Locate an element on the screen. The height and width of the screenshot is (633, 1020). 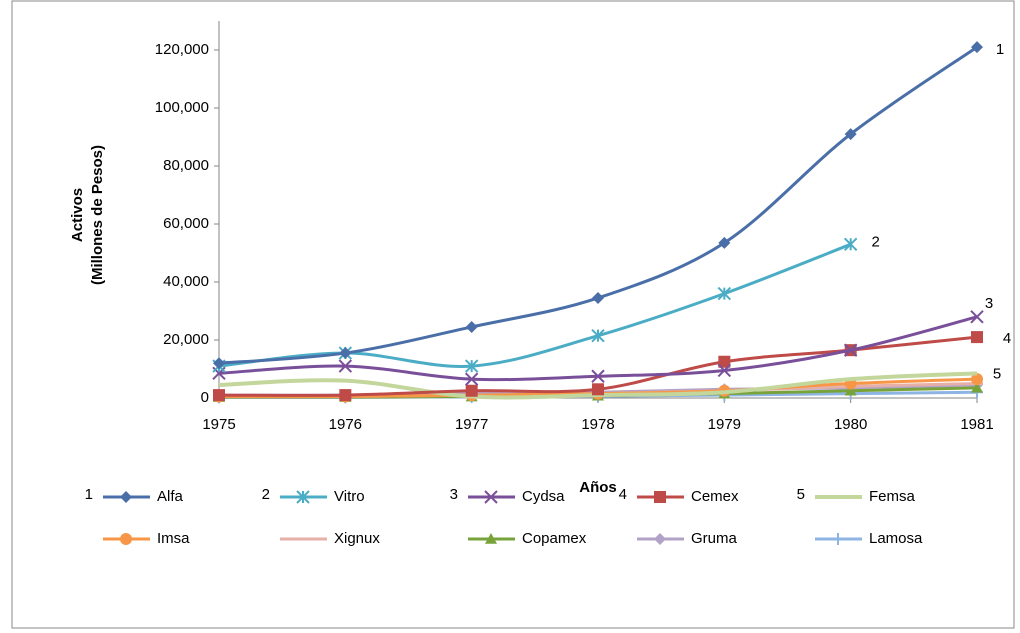
legend-label: Gruma is located at coordinates (714, 538).